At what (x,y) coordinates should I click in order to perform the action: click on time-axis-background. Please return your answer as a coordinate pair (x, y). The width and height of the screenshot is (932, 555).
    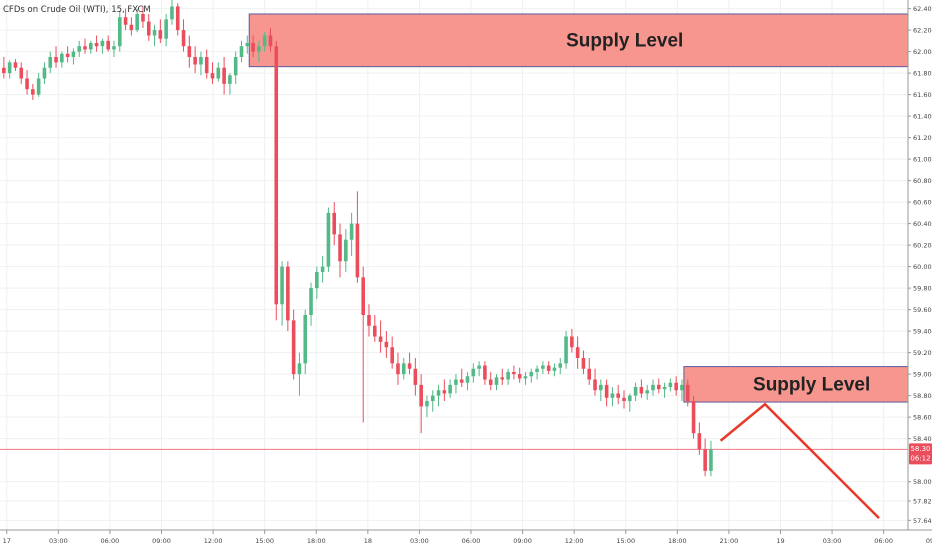
    Looking at the image, I should click on (466, 540).